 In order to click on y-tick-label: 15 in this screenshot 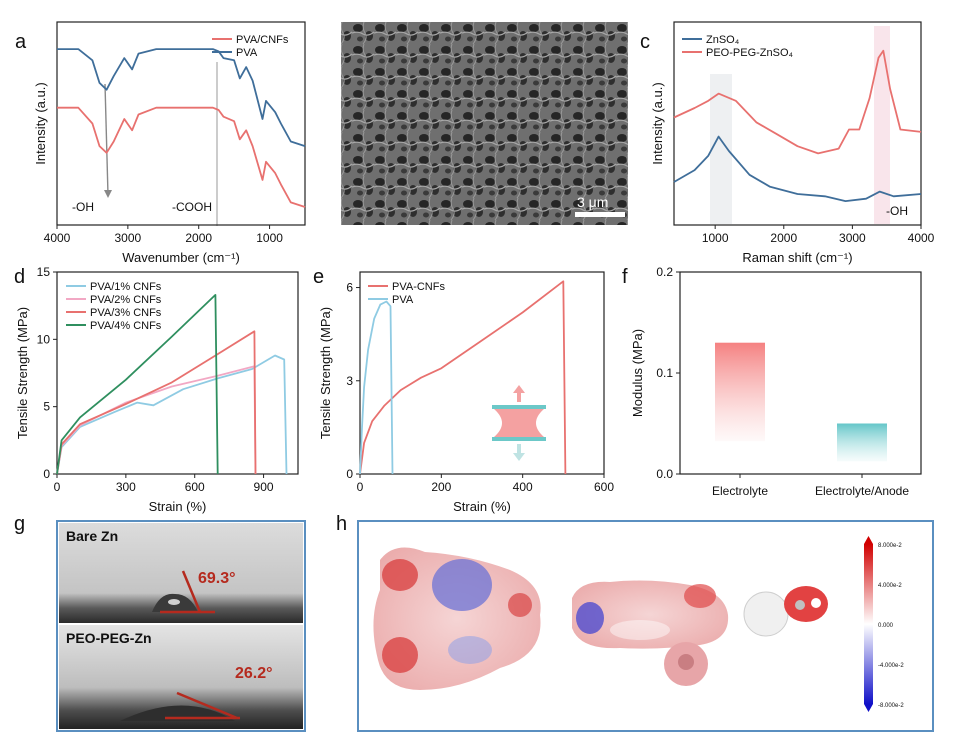, I will do `click(44, 272)`.